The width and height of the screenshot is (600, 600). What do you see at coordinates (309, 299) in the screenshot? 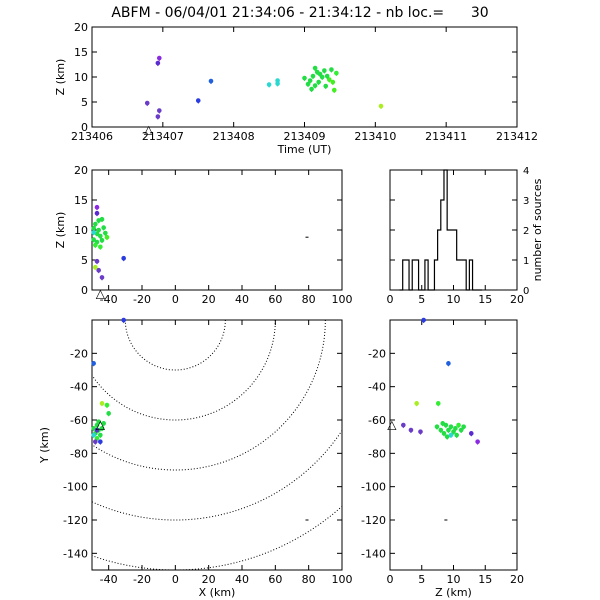
I see `x-tick-label: 80` at bounding box center [309, 299].